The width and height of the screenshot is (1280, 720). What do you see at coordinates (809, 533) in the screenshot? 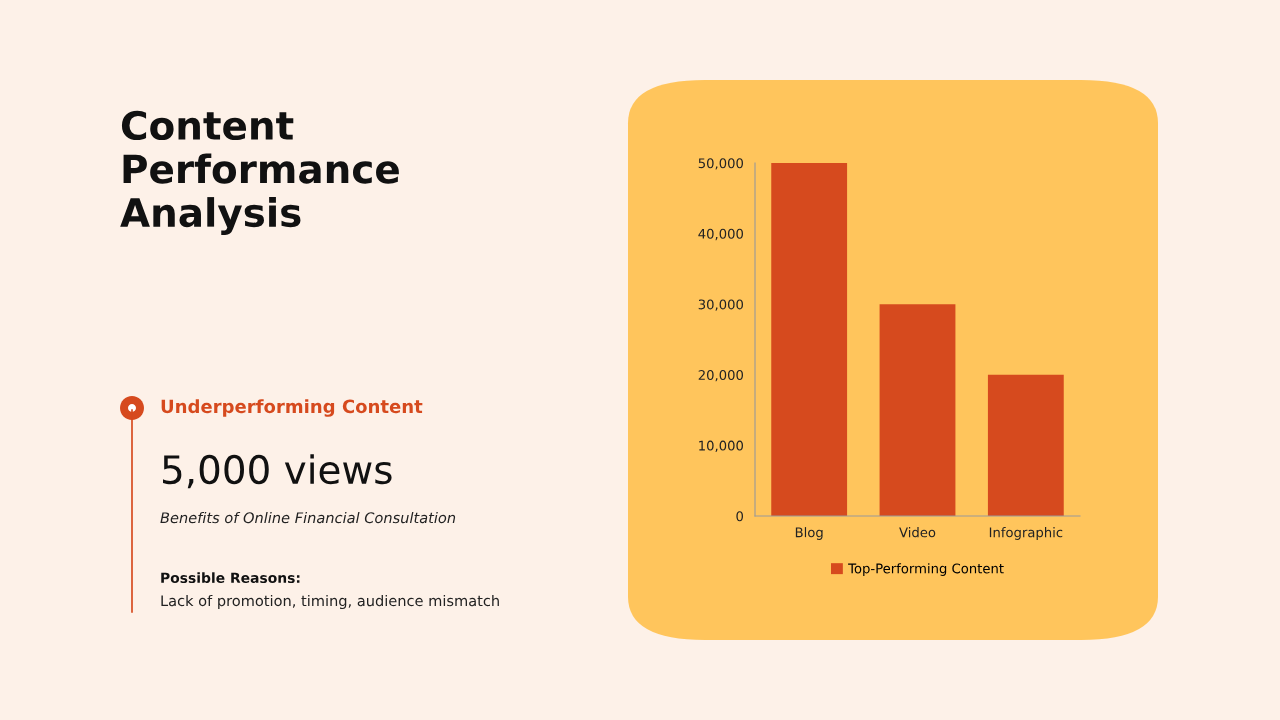
I see `x-tick-label: Blog` at bounding box center [809, 533].